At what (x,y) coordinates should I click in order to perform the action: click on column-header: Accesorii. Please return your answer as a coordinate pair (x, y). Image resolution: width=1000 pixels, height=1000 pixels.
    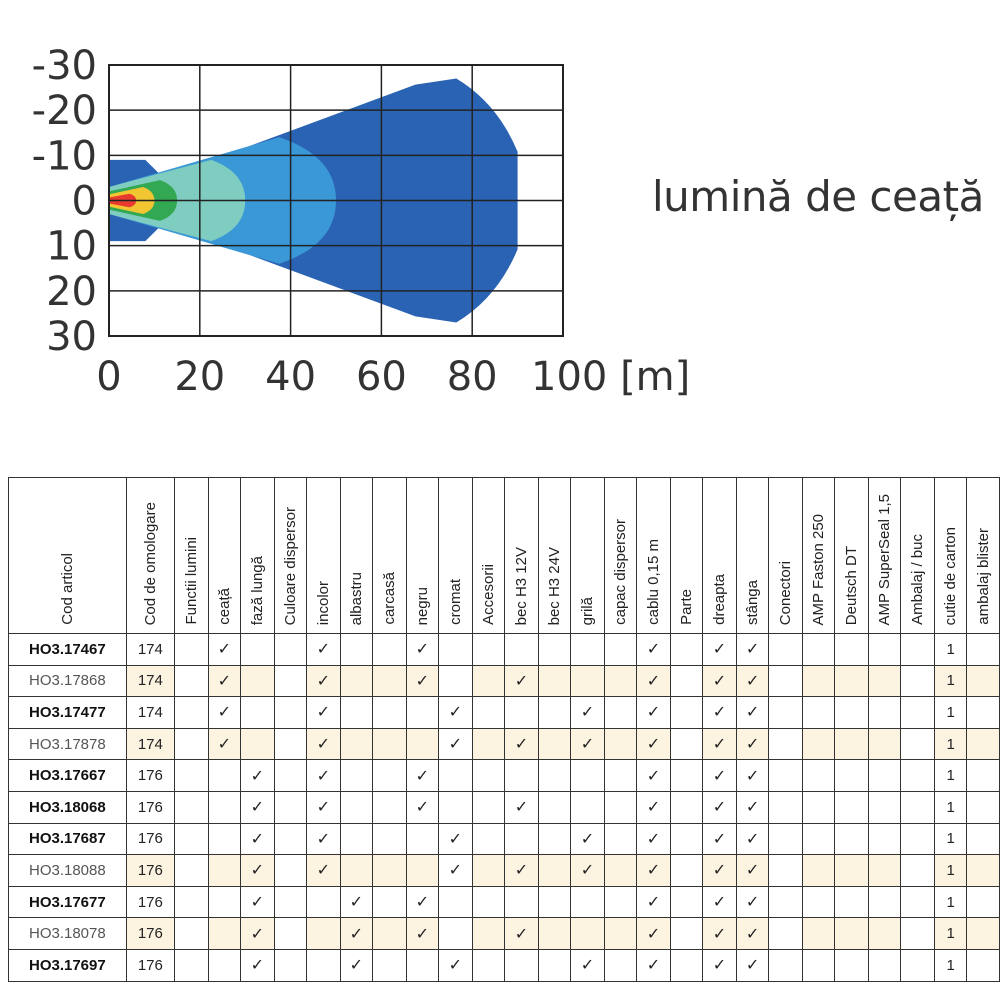
    Looking at the image, I should click on (488, 555).